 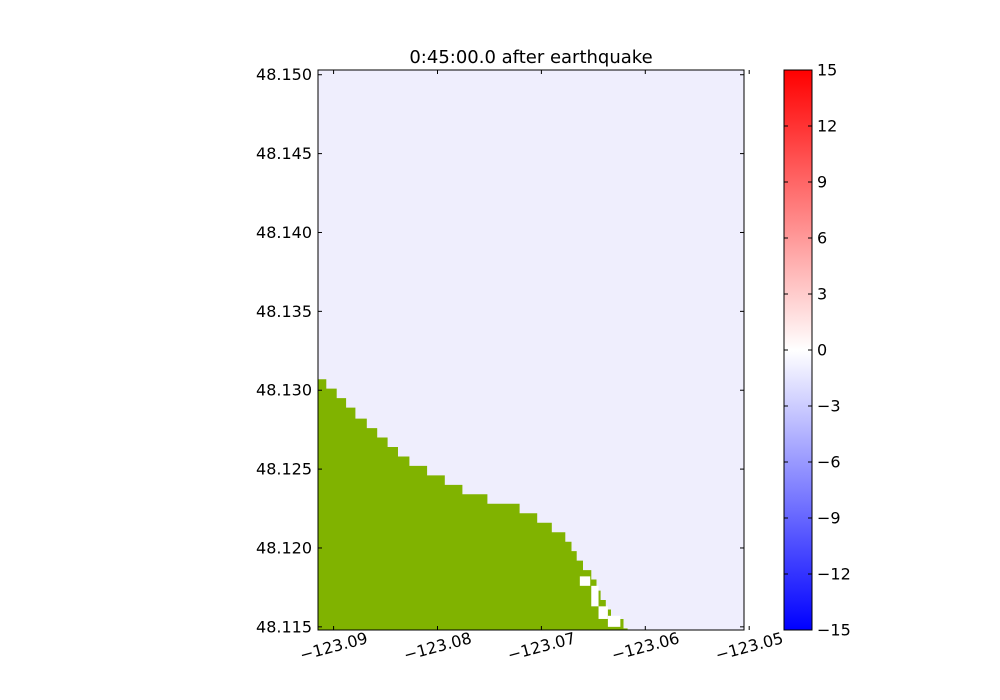 I want to click on x-tick-label: −123.07, so click(x=542, y=646).